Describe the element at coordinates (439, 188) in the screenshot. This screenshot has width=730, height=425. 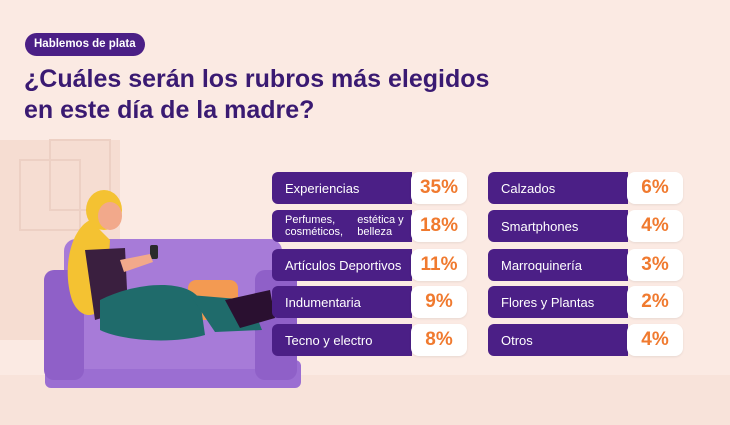
I see `category-value: 35%` at that location.